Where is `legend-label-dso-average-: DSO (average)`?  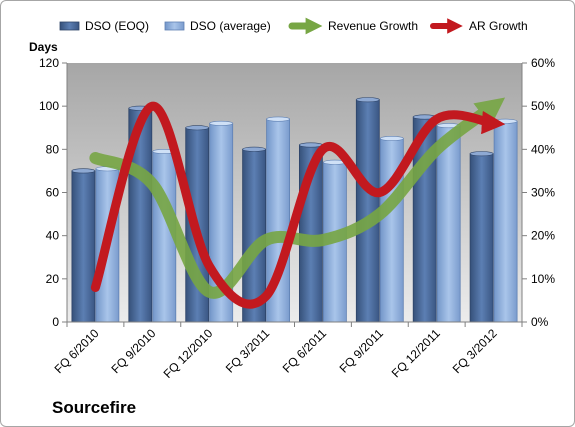 legend-label-dso-average-: DSO (average) is located at coordinates (230, 26).